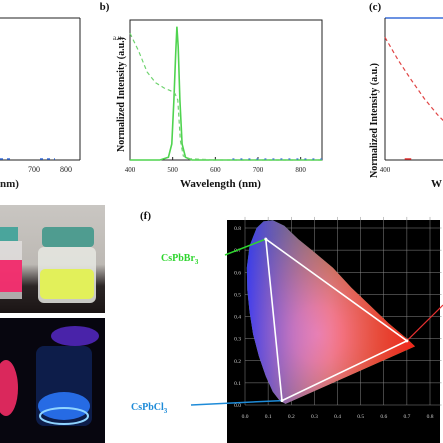 This screenshot has height=443, width=443. Describe the element at coordinates (237, 229) in the screenshot. I see `cie-y-tick: 0.8` at that location.